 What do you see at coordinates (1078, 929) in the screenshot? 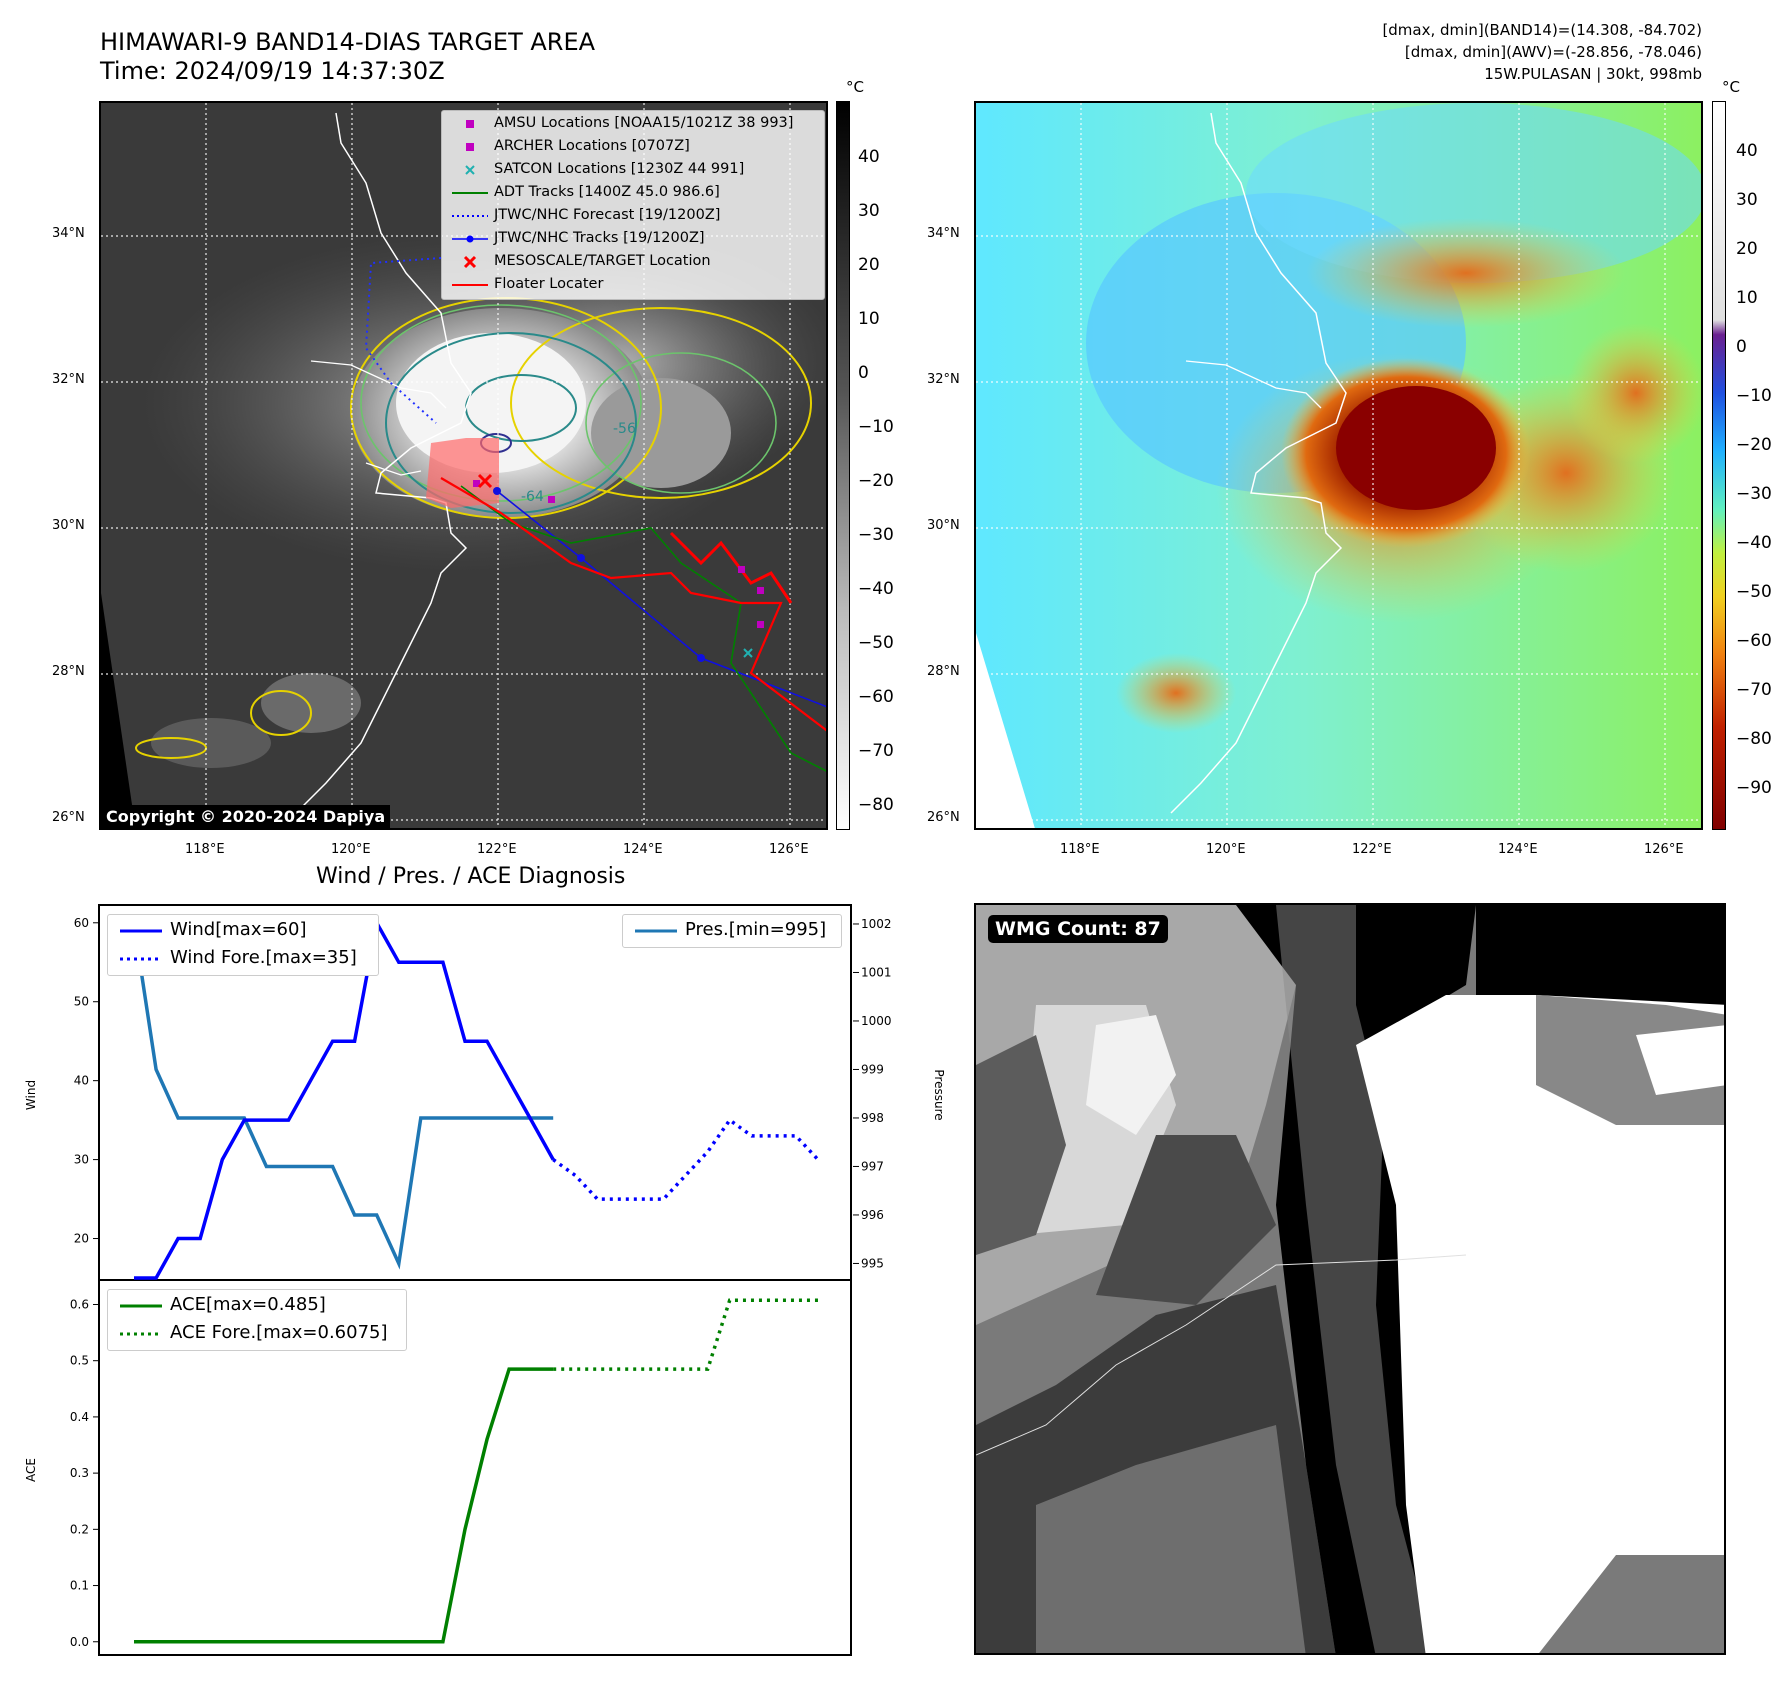
I see `wmg-count-badge: WMG Count: 87` at bounding box center [1078, 929].